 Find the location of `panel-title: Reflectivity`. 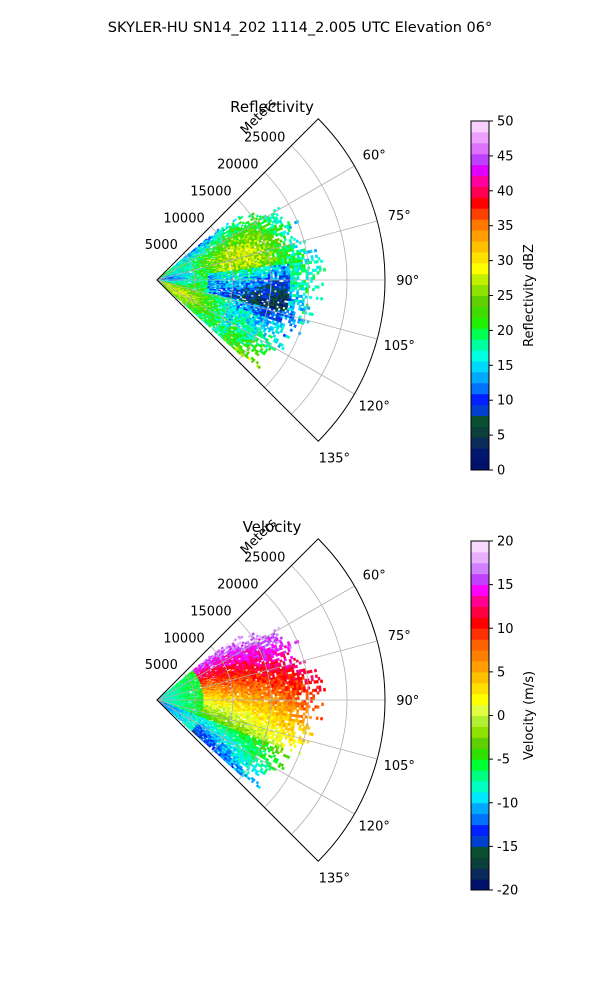

panel-title: Reflectivity is located at coordinates (272, 107).